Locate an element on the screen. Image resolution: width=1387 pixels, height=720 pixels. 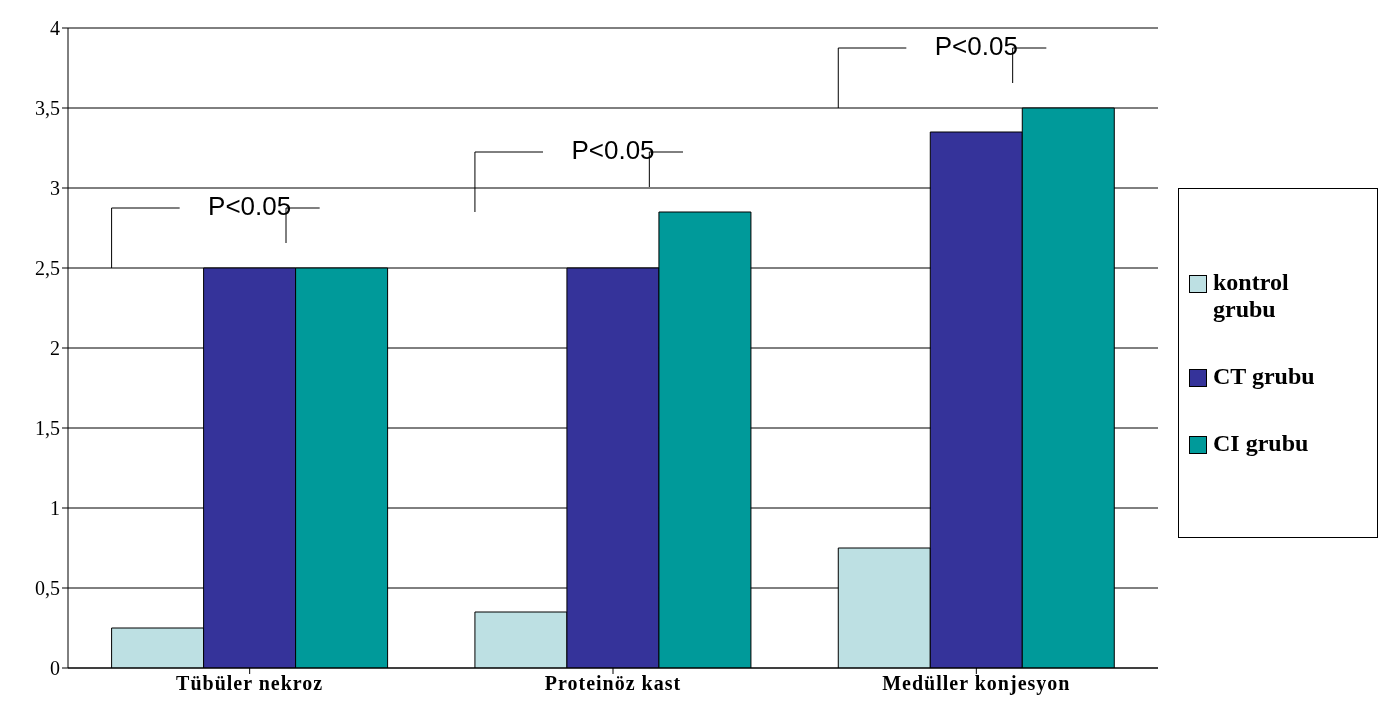
x-tick-label: Tübüler nekroz is located at coordinates (250, 683).